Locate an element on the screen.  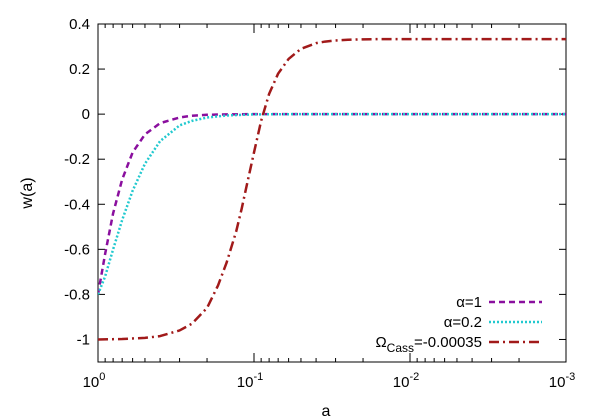
y-tick-label: 0.2 is located at coordinates (79, 69).